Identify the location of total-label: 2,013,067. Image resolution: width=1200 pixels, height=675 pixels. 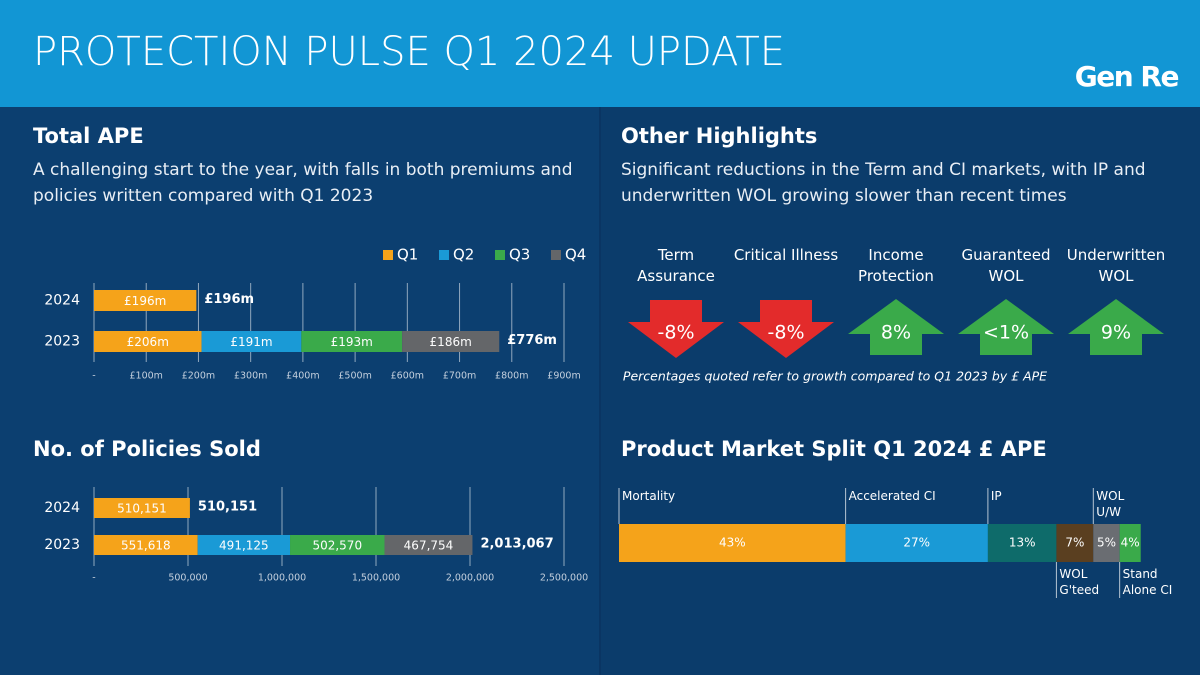
(516, 544).